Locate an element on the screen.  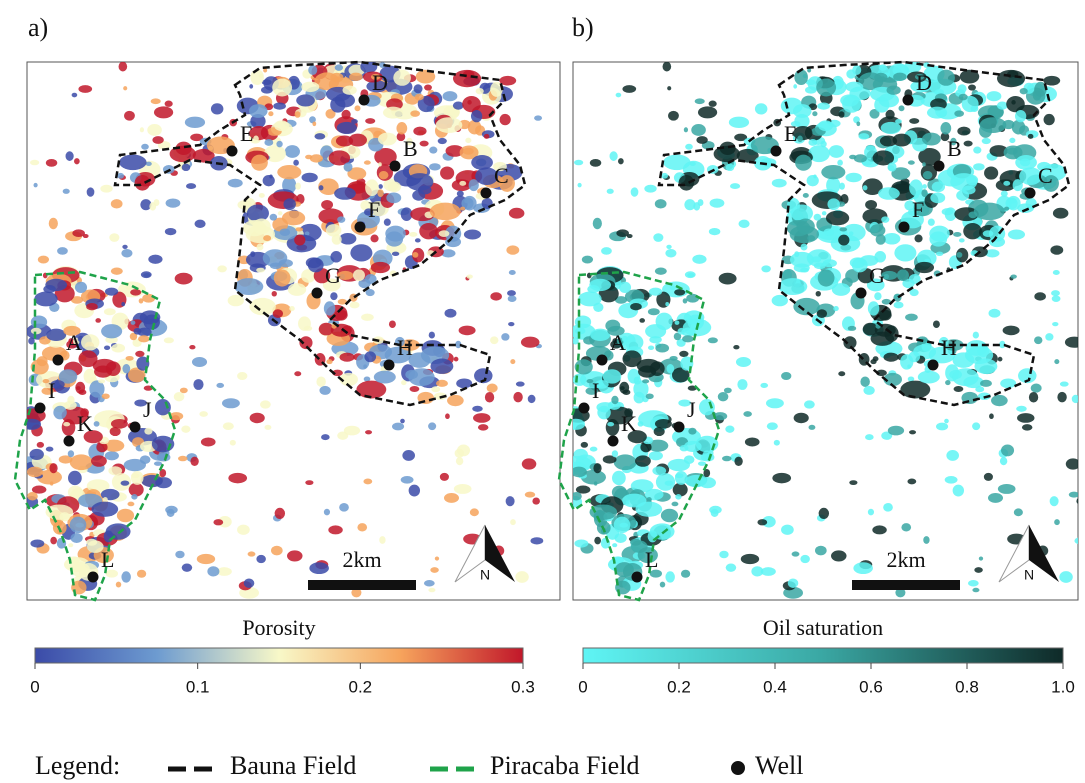
scale-bar is located at coordinates (362, 585).